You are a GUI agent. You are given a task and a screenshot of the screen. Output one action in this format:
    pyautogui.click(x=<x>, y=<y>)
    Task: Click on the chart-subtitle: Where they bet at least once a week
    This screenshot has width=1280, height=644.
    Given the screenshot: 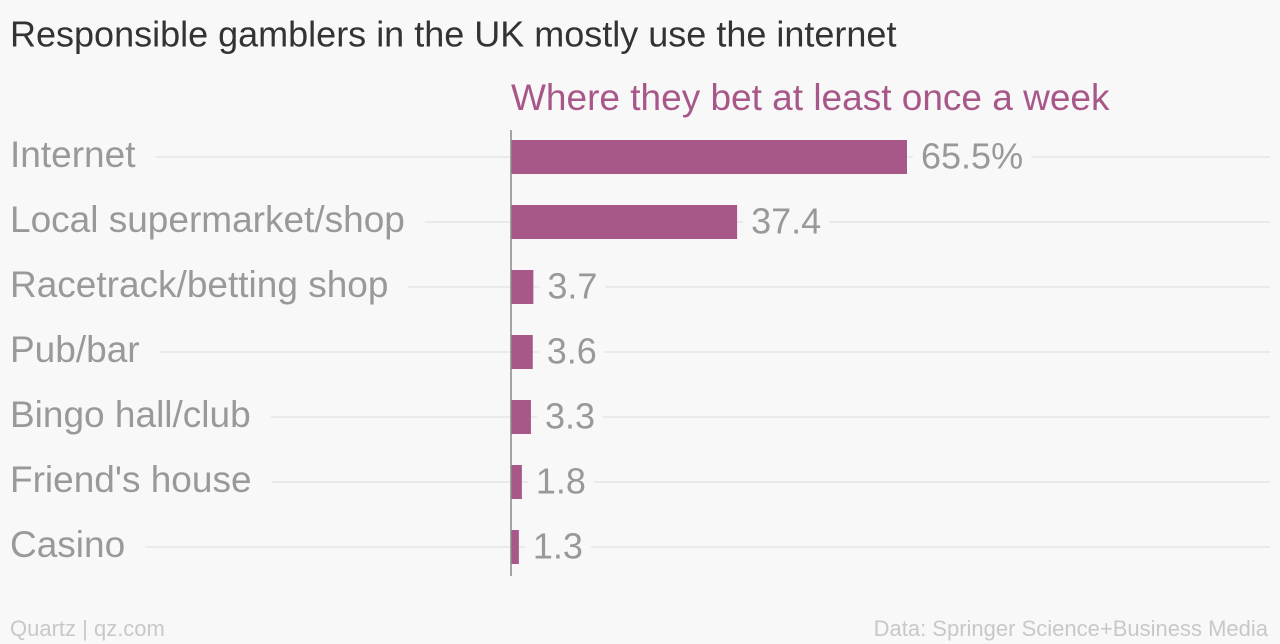 What is the action you would take?
    pyautogui.click(x=810, y=97)
    